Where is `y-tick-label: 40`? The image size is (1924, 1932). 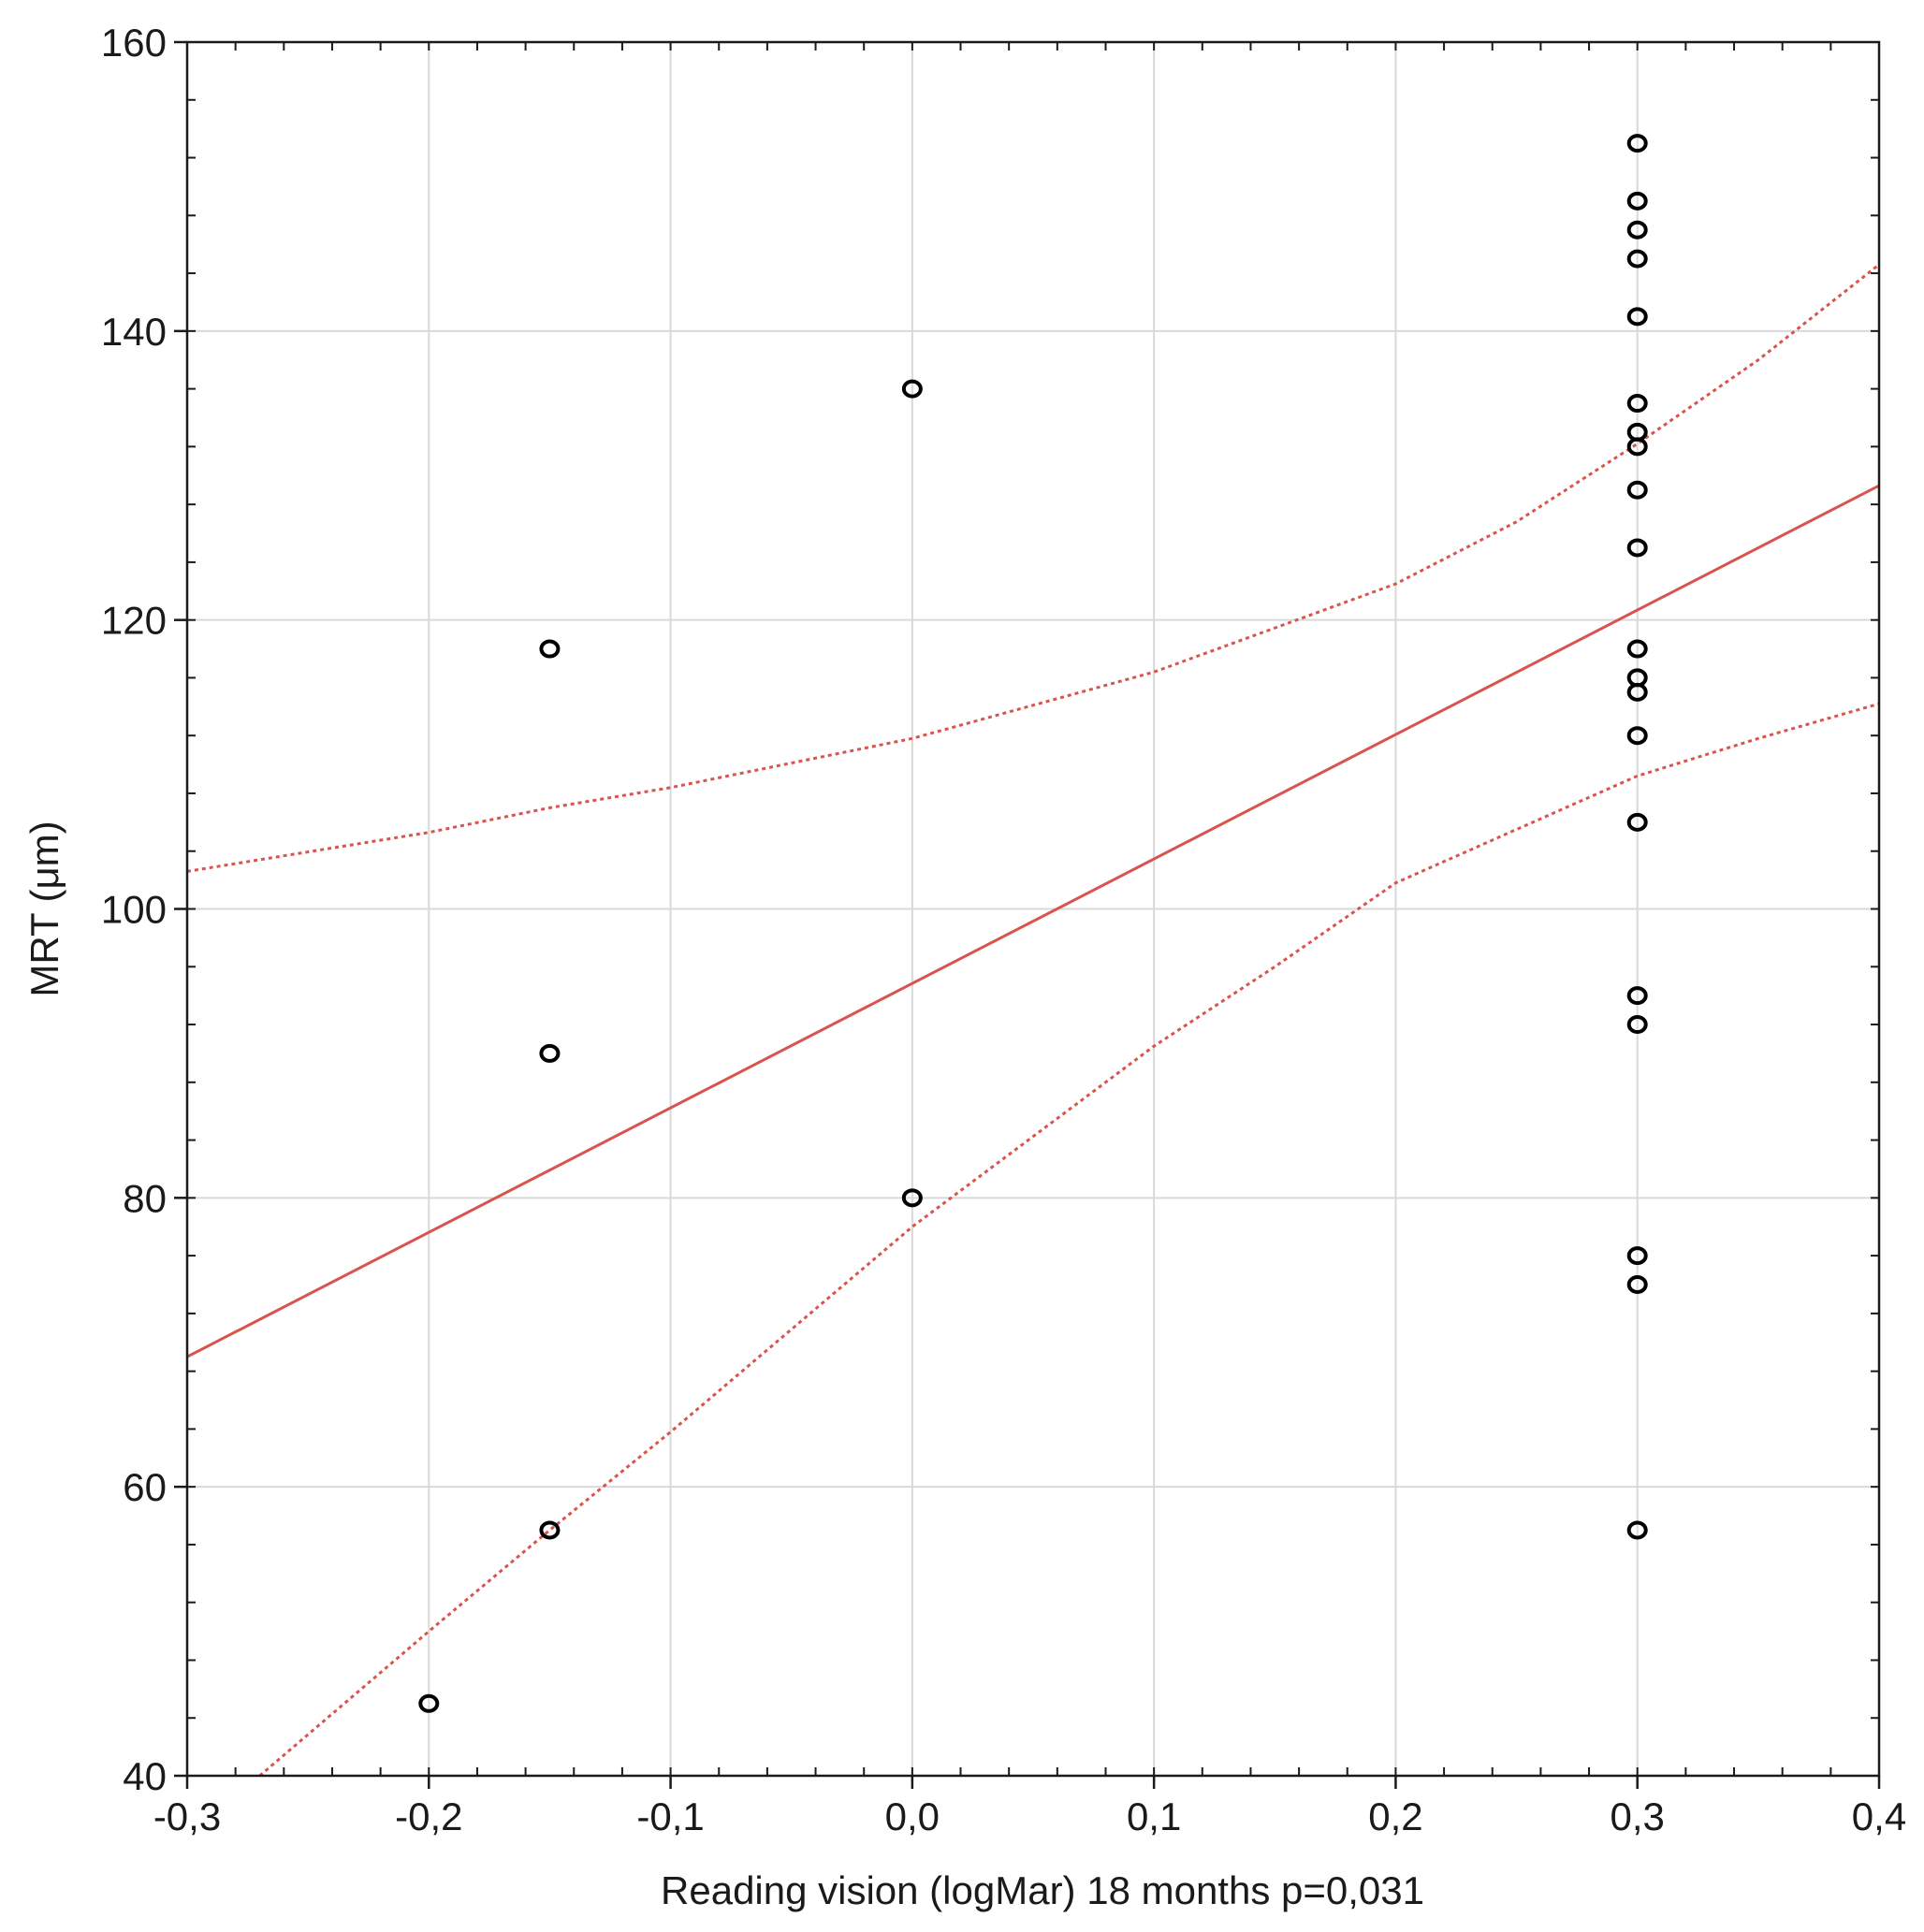
y-tick-label: 40 is located at coordinates (145, 1776).